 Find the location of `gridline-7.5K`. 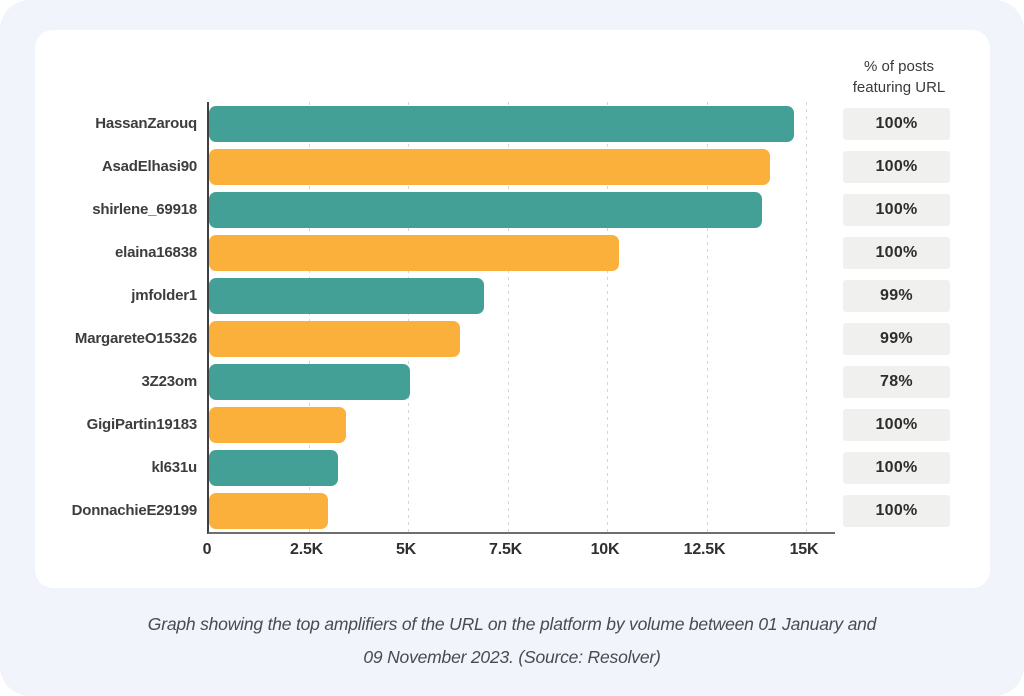

gridline-7.5K is located at coordinates (508, 317).